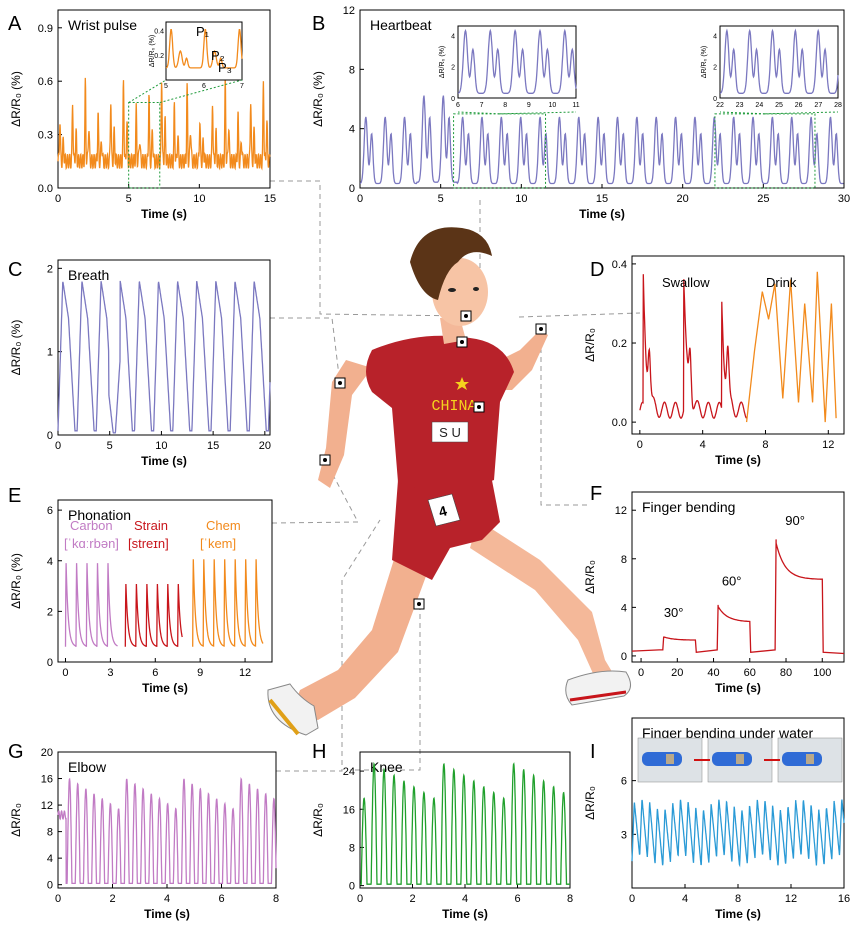 This screenshot has height=940, width=862. Describe the element at coordinates (738, 833) in the screenshot. I see `series-line-I` at that location.